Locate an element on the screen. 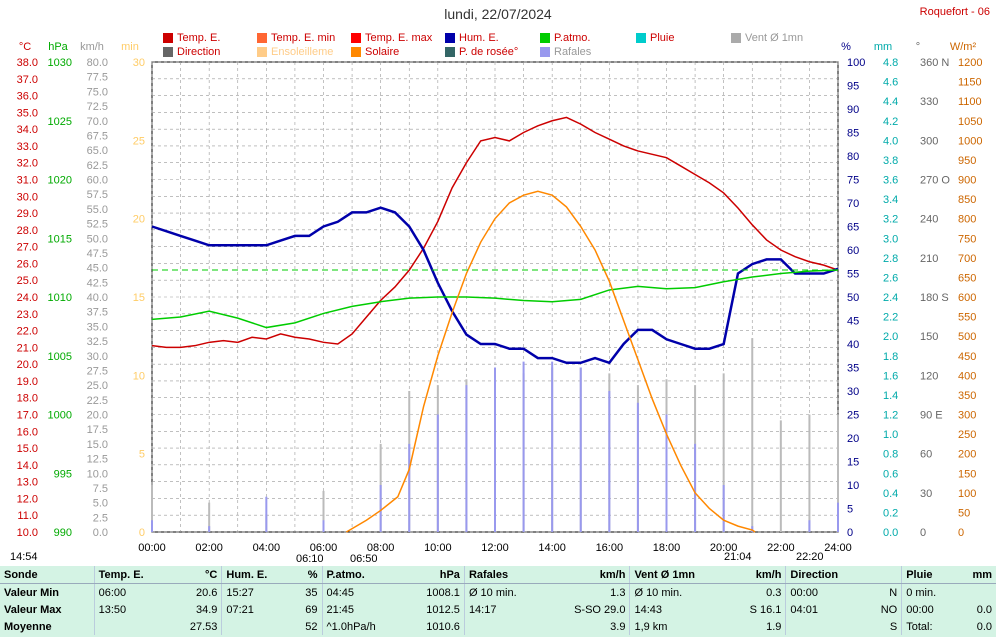  stats-cell: 1,9 km is located at coordinates (679, 626).